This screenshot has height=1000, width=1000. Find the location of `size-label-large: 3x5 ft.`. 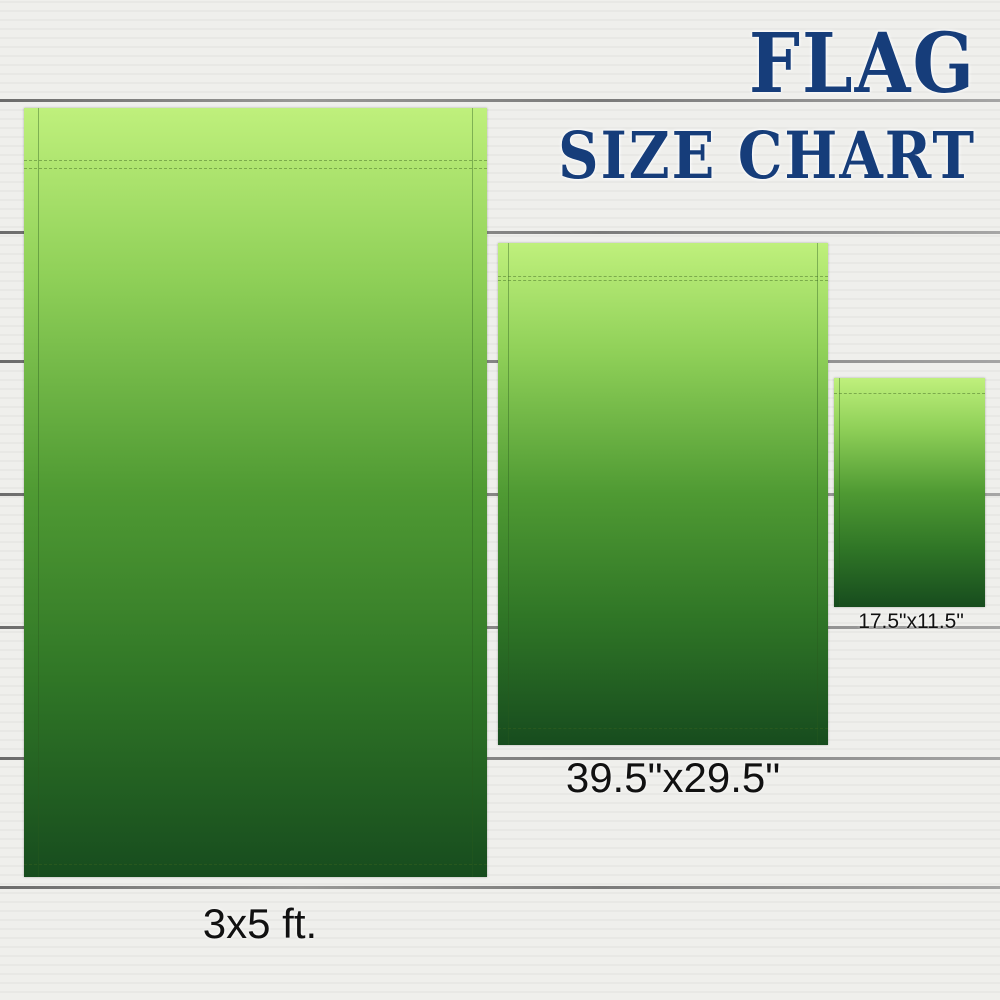

size-label-large: 3x5 ft. is located at coordinates (260, 923).